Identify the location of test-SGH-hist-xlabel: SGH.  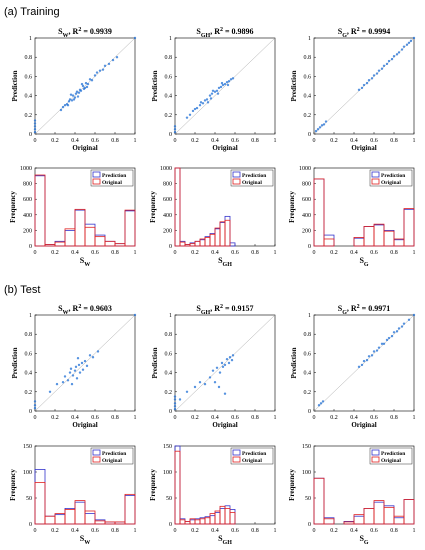
(225, 540).